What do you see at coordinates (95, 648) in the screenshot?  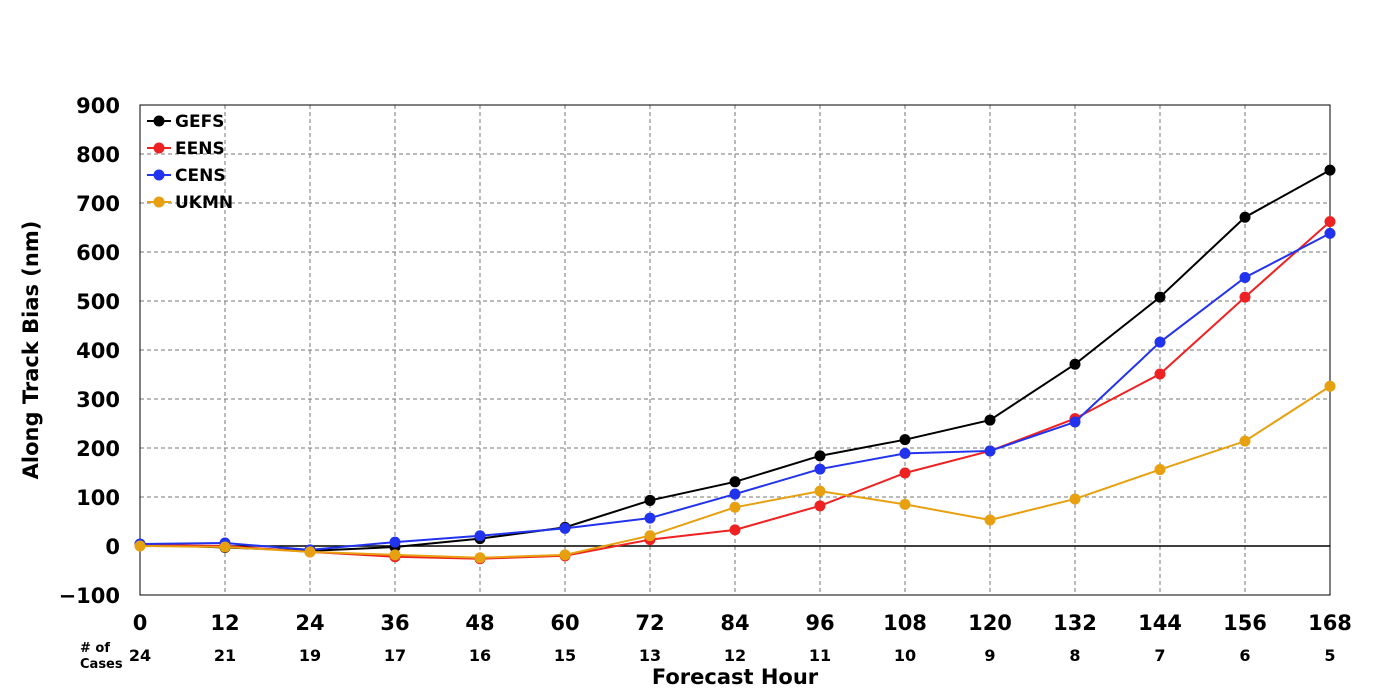 I see `cases-label-line-1: # of` at bounding box center [95, 648].